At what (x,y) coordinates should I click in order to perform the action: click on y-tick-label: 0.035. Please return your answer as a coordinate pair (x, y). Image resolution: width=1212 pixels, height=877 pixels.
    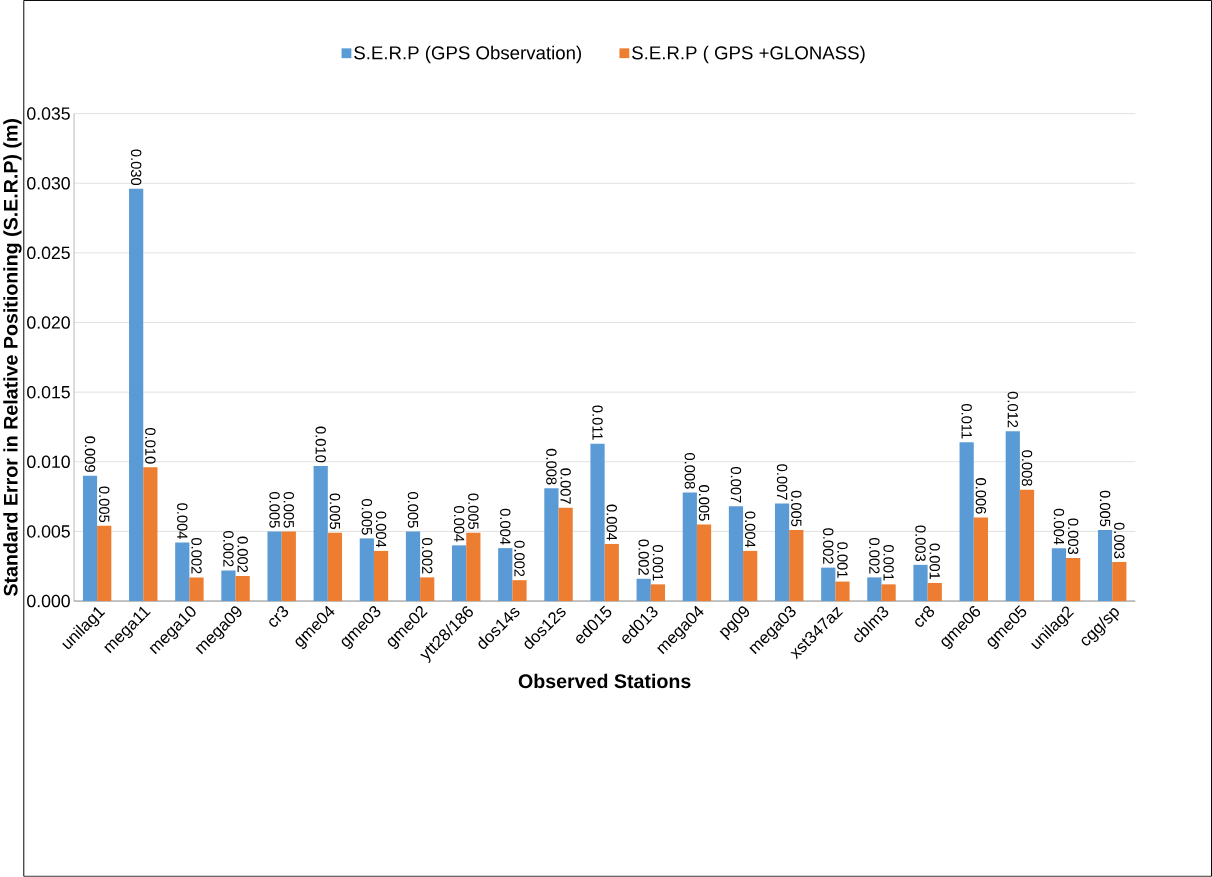
    Looking at the image, I should click on (48, 113).